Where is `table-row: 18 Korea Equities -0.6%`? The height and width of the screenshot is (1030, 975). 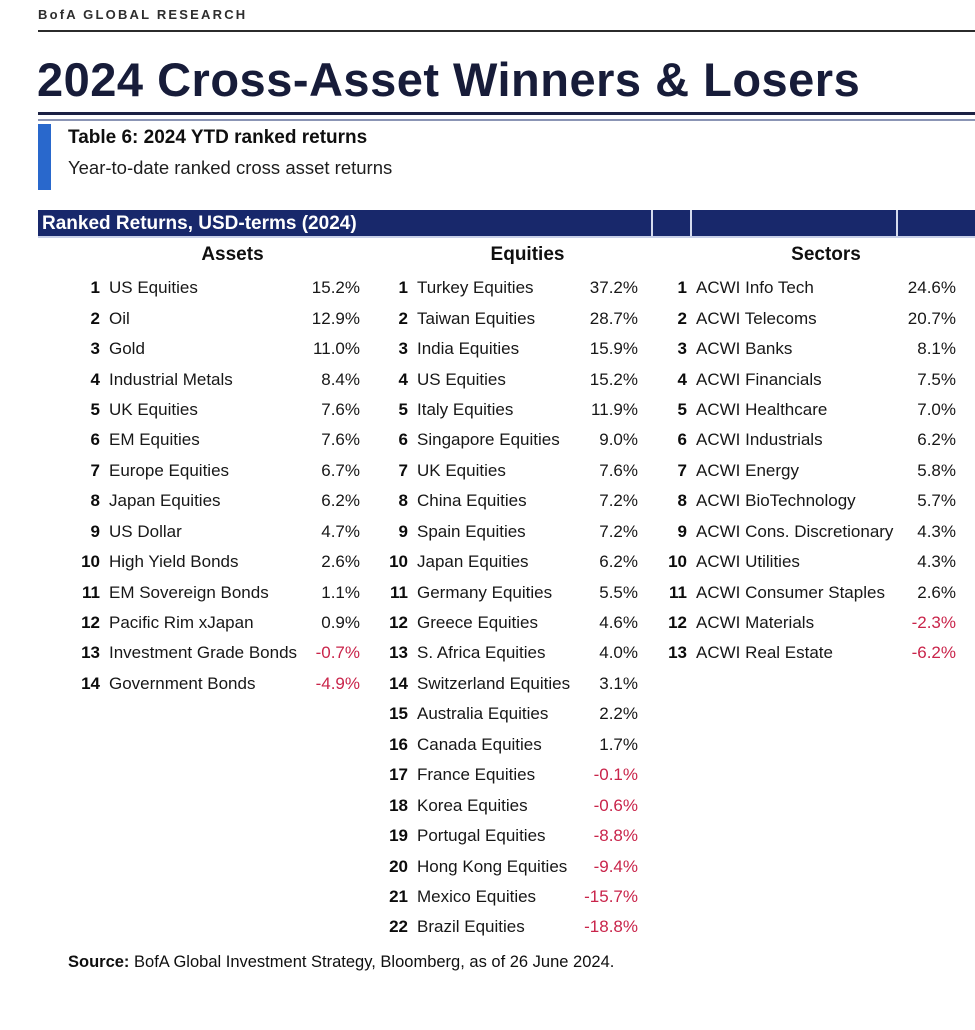
table-row: 18 Korea Equities -0.6% is located at coordinates (504, 805).